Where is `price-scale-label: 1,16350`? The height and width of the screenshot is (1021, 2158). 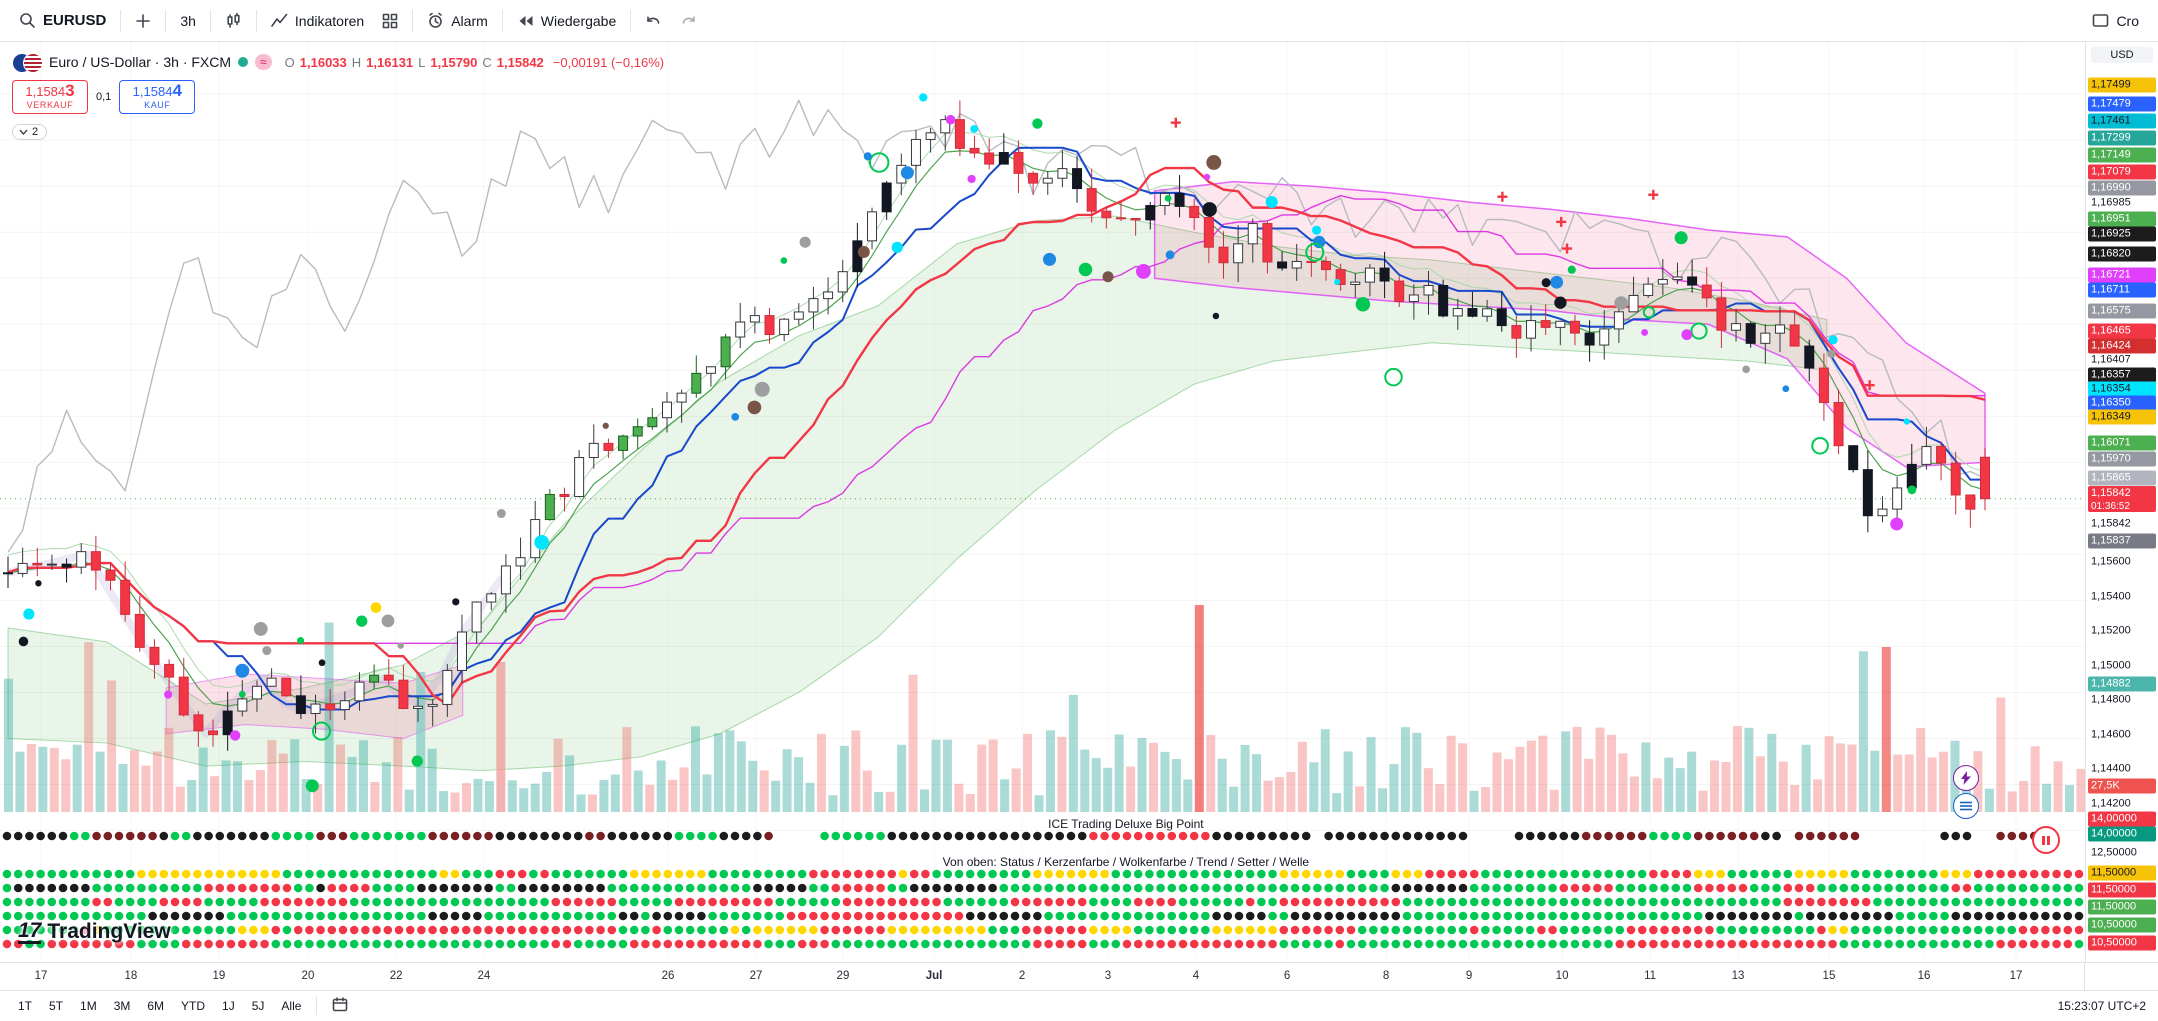
price-scale-label: 1,16350 is located at coordinates (2122, 403).